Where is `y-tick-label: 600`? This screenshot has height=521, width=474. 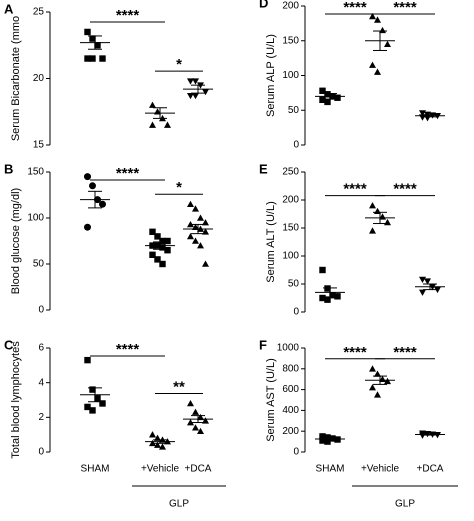 y-tick-label: 600 is located at coordinates (290, 389).